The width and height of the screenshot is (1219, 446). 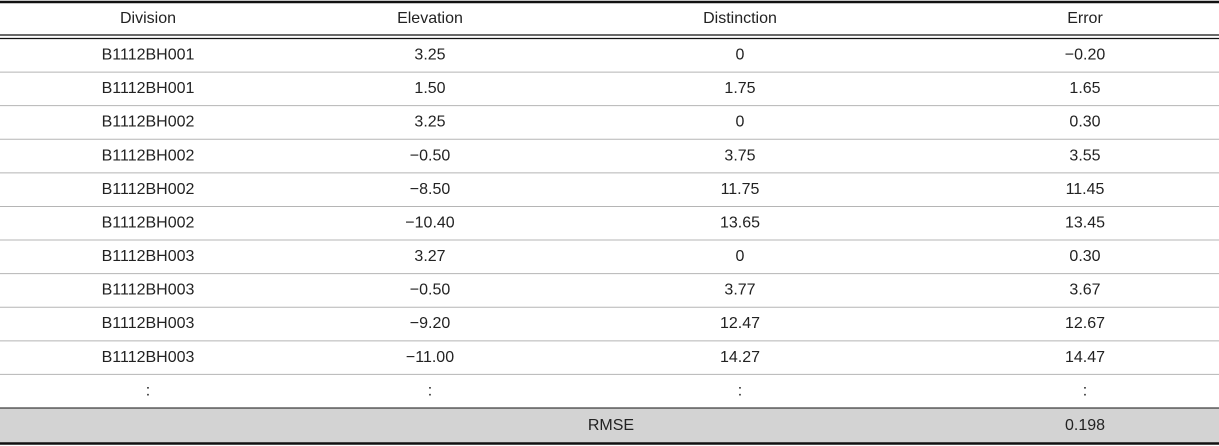 I want to click on cell: 11.75, so click(x=740, y=189).